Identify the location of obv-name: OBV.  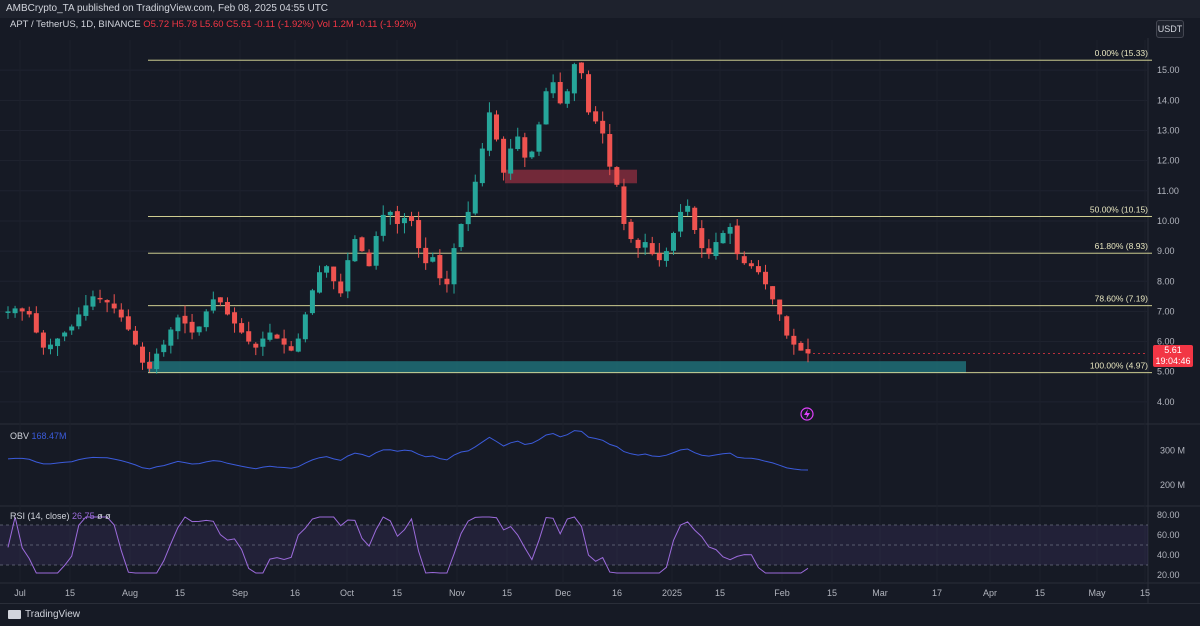
(20, 436).